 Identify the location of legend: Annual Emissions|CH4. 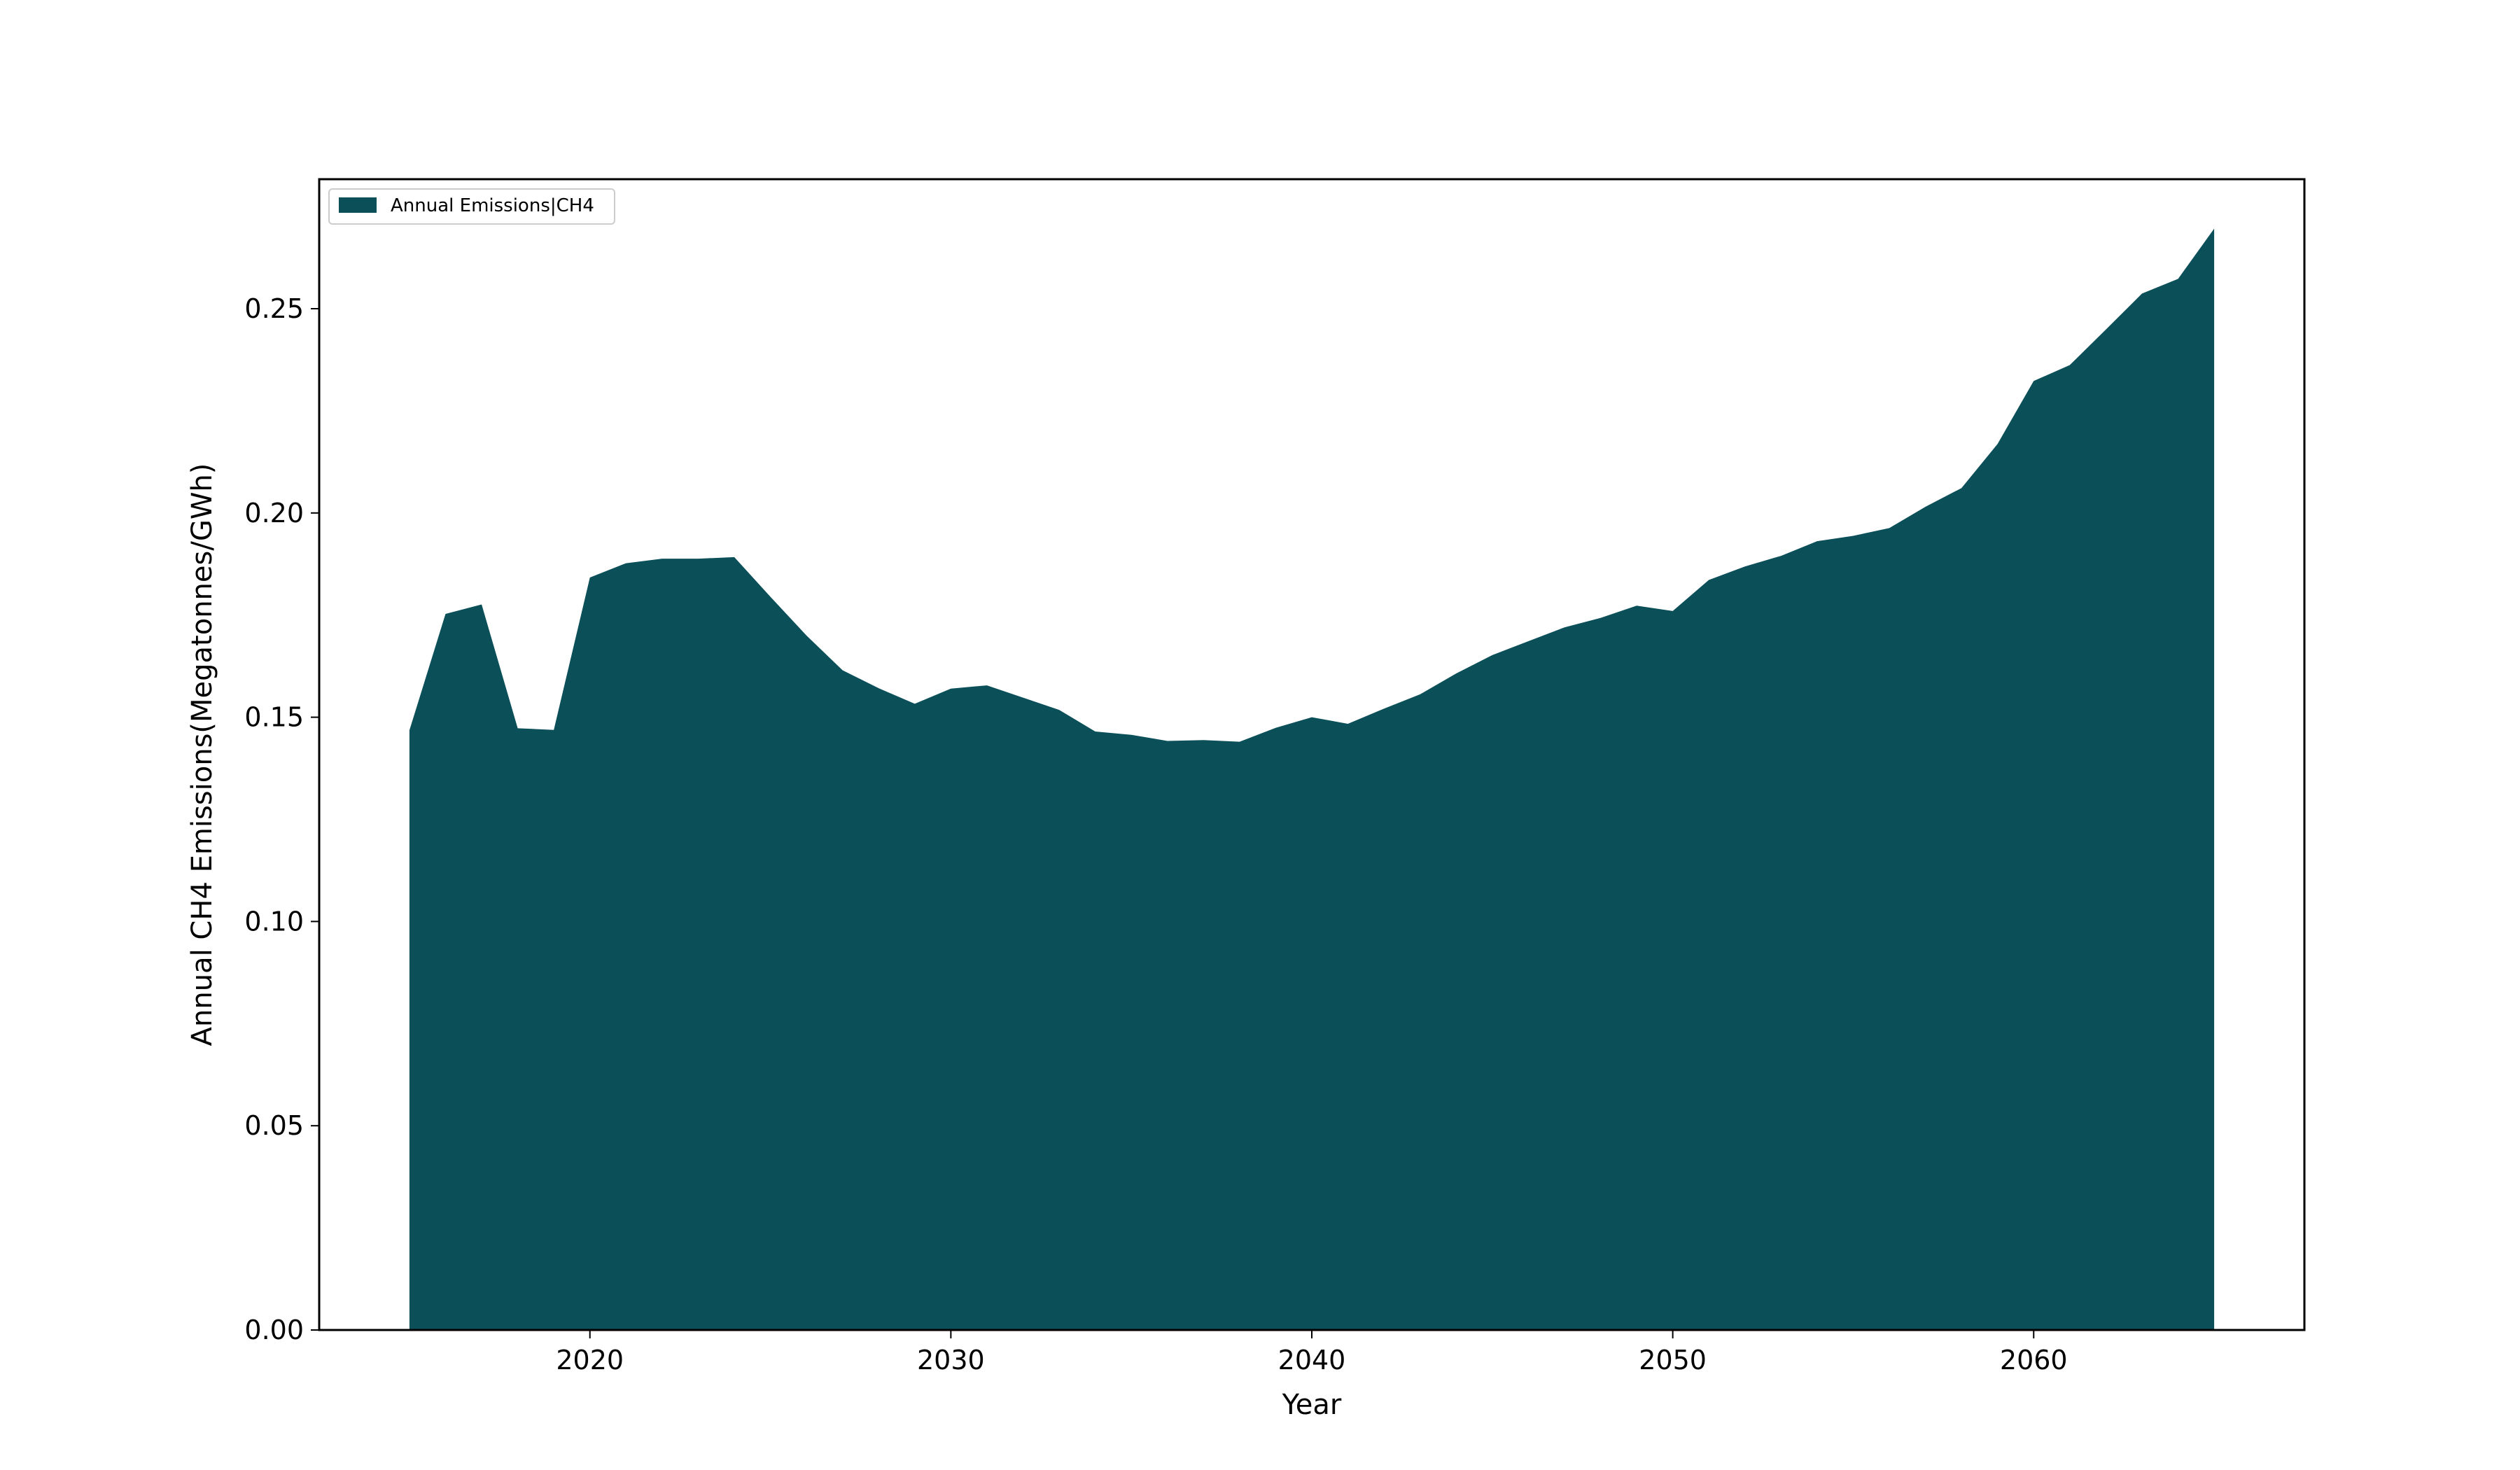
(471, 206).